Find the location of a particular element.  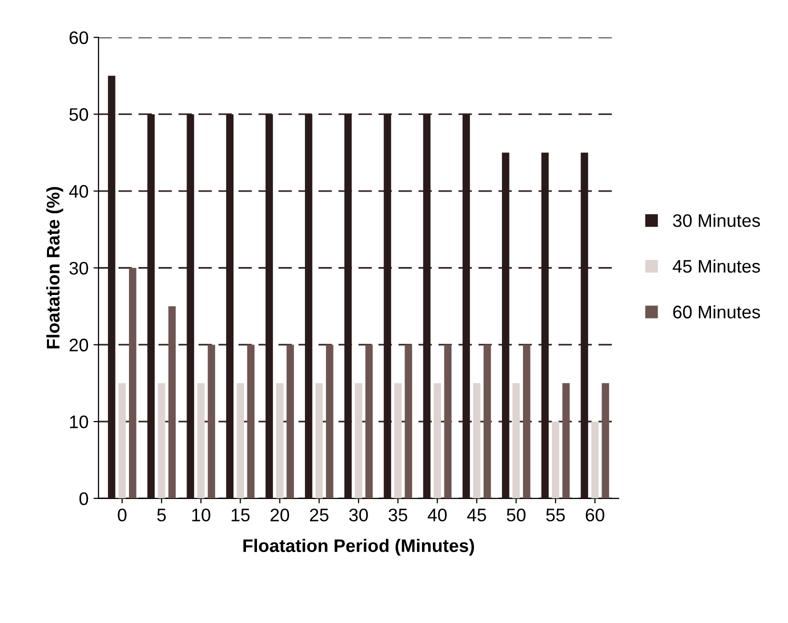

x-tick-label: 15 is located at coordinates (241, 515).